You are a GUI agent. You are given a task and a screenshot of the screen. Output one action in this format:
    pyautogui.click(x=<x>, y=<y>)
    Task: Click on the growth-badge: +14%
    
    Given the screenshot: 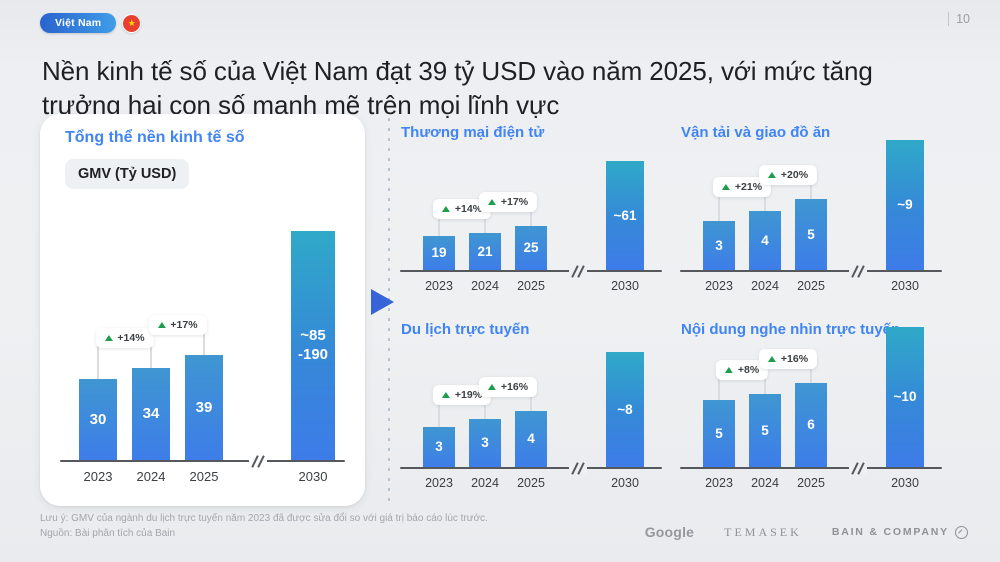 What is the action you would take?
    pyautogui.click(x=124, y=338)
    